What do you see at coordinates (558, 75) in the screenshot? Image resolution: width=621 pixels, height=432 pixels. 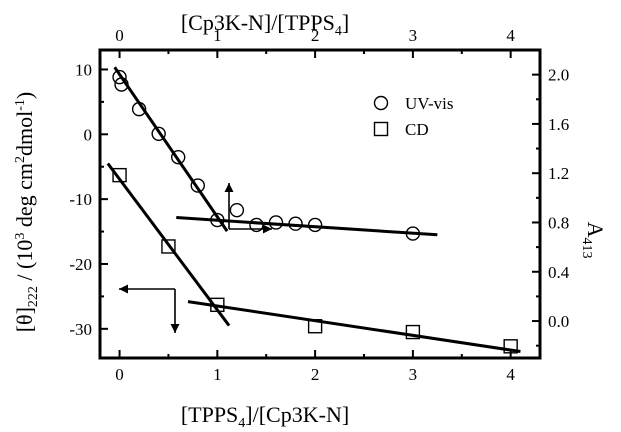 I see `y-right-tick-label: 2.0` at bounding box center [558, 75].